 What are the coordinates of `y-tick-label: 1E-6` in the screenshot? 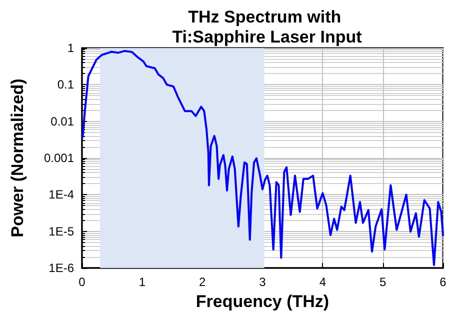 It's located at (61, 268).